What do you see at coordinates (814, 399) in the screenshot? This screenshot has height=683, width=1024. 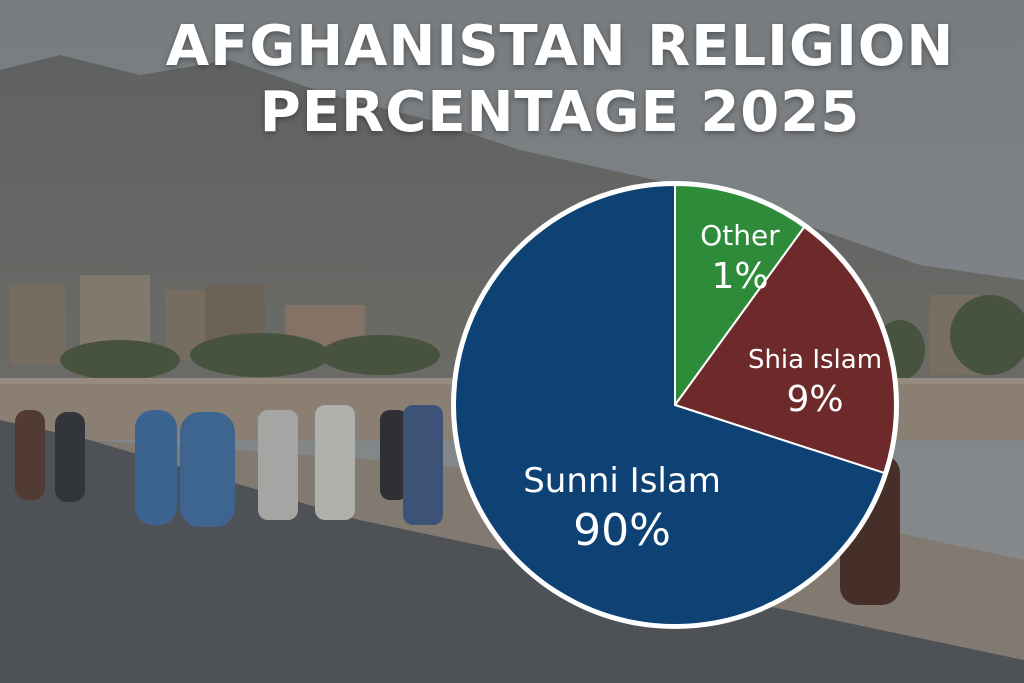 I see `slice-value-shia-islam: 9%` at bounding box center [814, 399].